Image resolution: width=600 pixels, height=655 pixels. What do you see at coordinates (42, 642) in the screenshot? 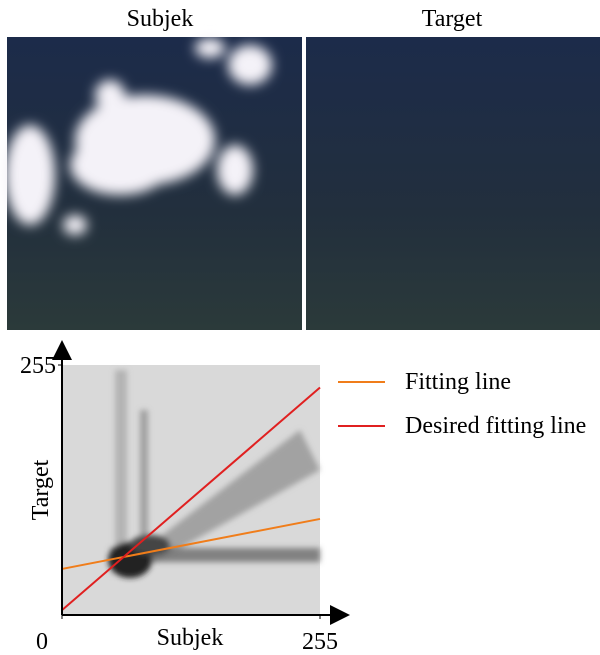
I see `x-tick-label: 0` at bounding box center [42, 642].